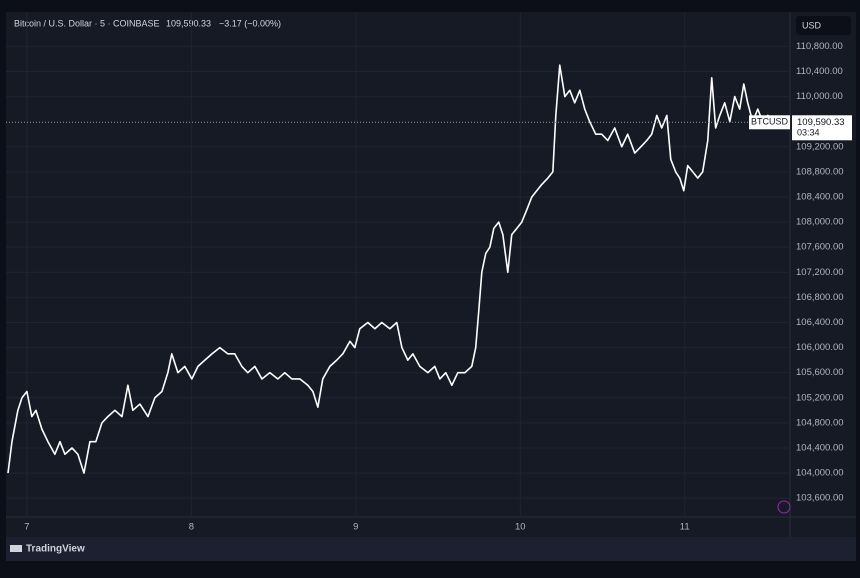  I want to click on price-axis, so click(823, 264).